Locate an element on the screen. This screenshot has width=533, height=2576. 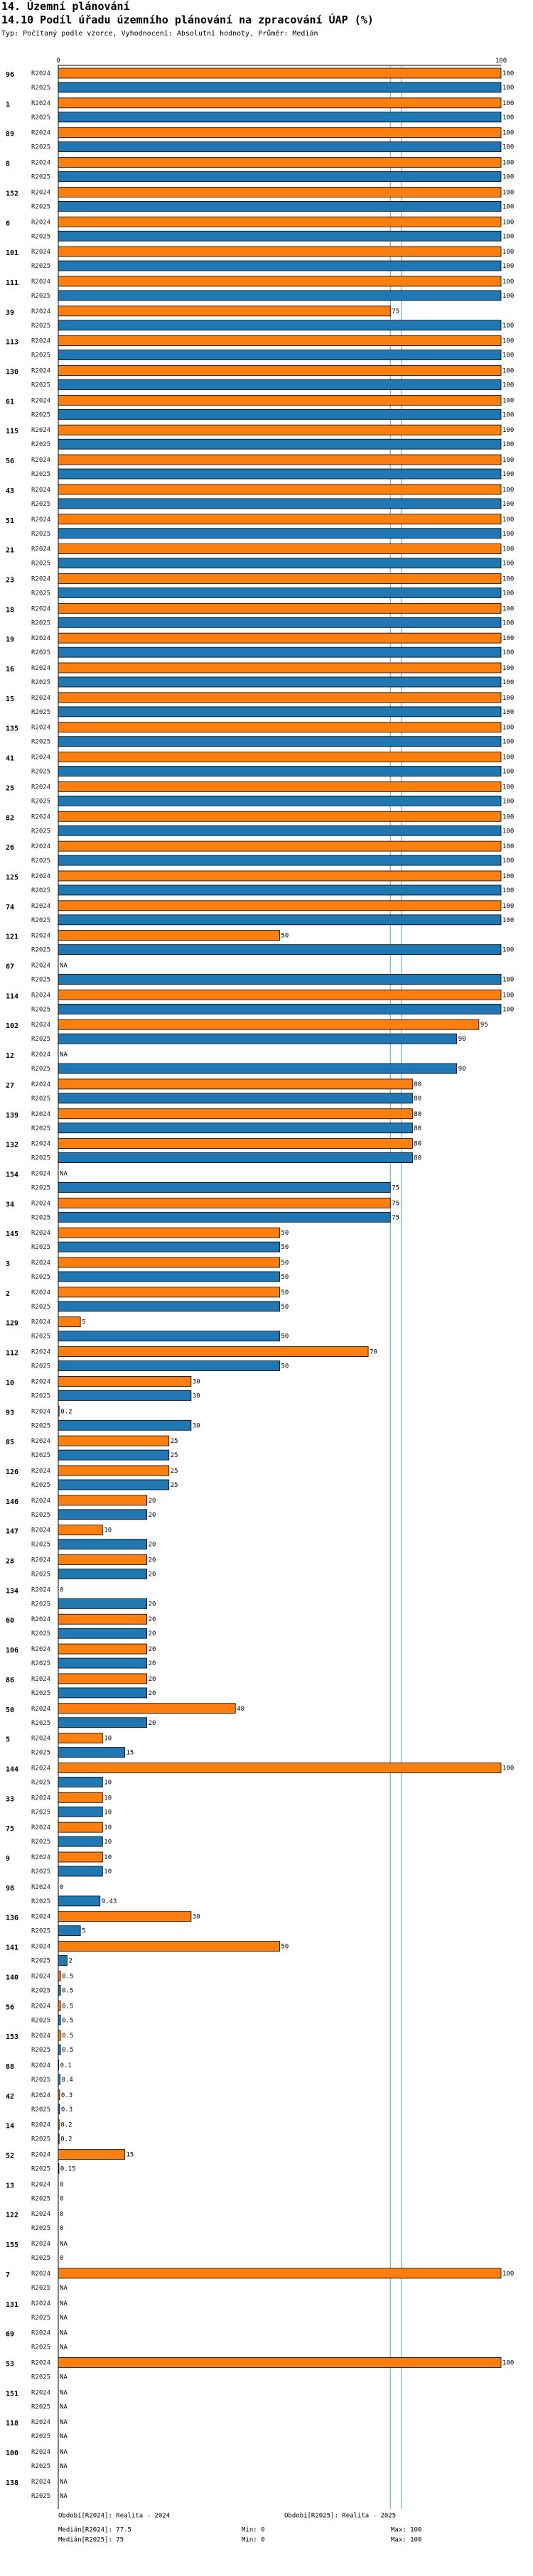
group-label: 96 is located at coordinates (10, 75).